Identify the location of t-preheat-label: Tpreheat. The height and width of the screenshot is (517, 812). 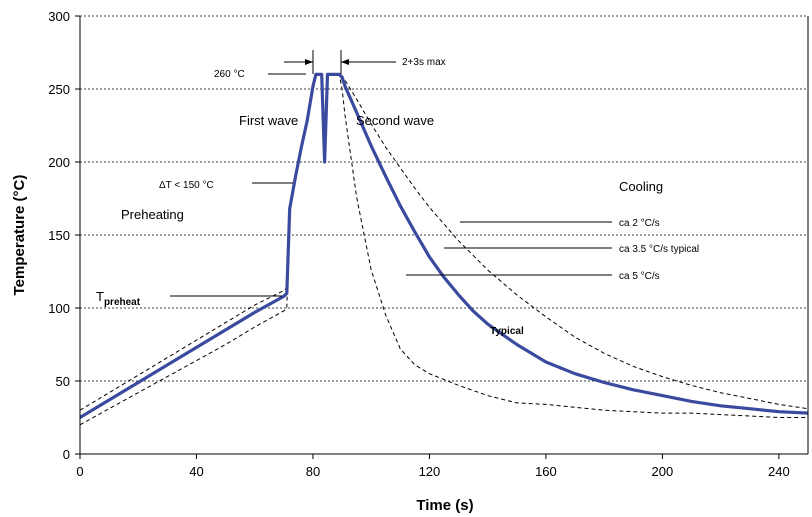
(118, 298).